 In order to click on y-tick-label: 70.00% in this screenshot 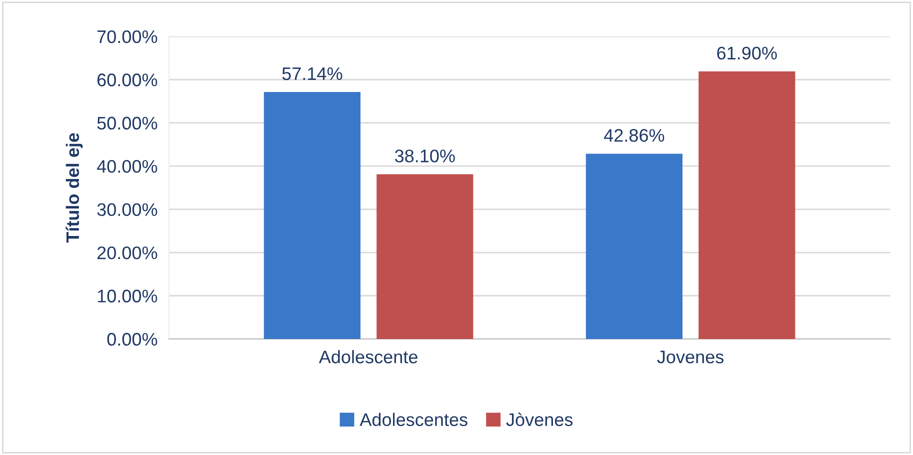, I will do `click(127, 37)`.